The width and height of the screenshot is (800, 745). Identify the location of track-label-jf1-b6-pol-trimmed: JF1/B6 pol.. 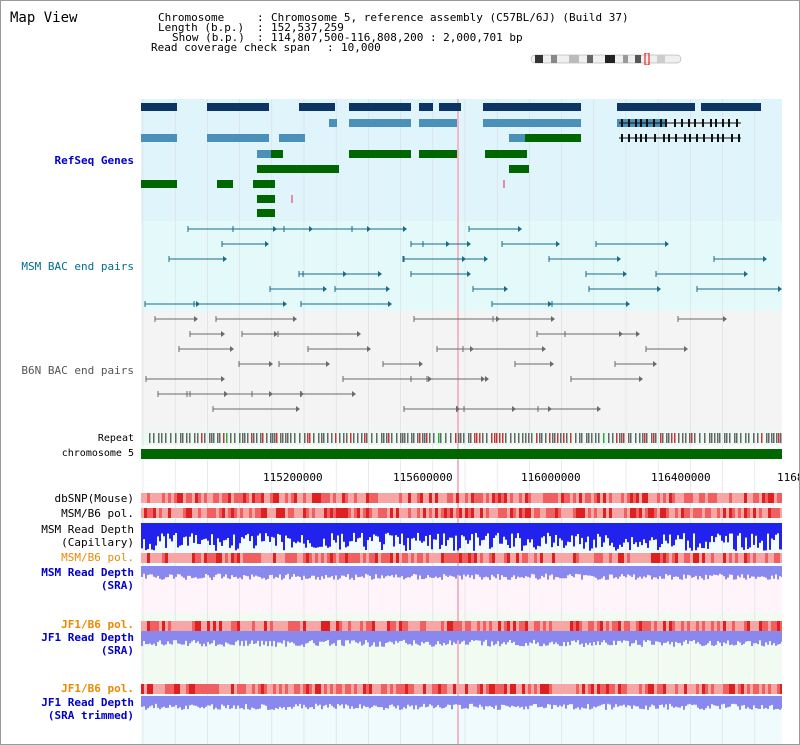
(97, 688).